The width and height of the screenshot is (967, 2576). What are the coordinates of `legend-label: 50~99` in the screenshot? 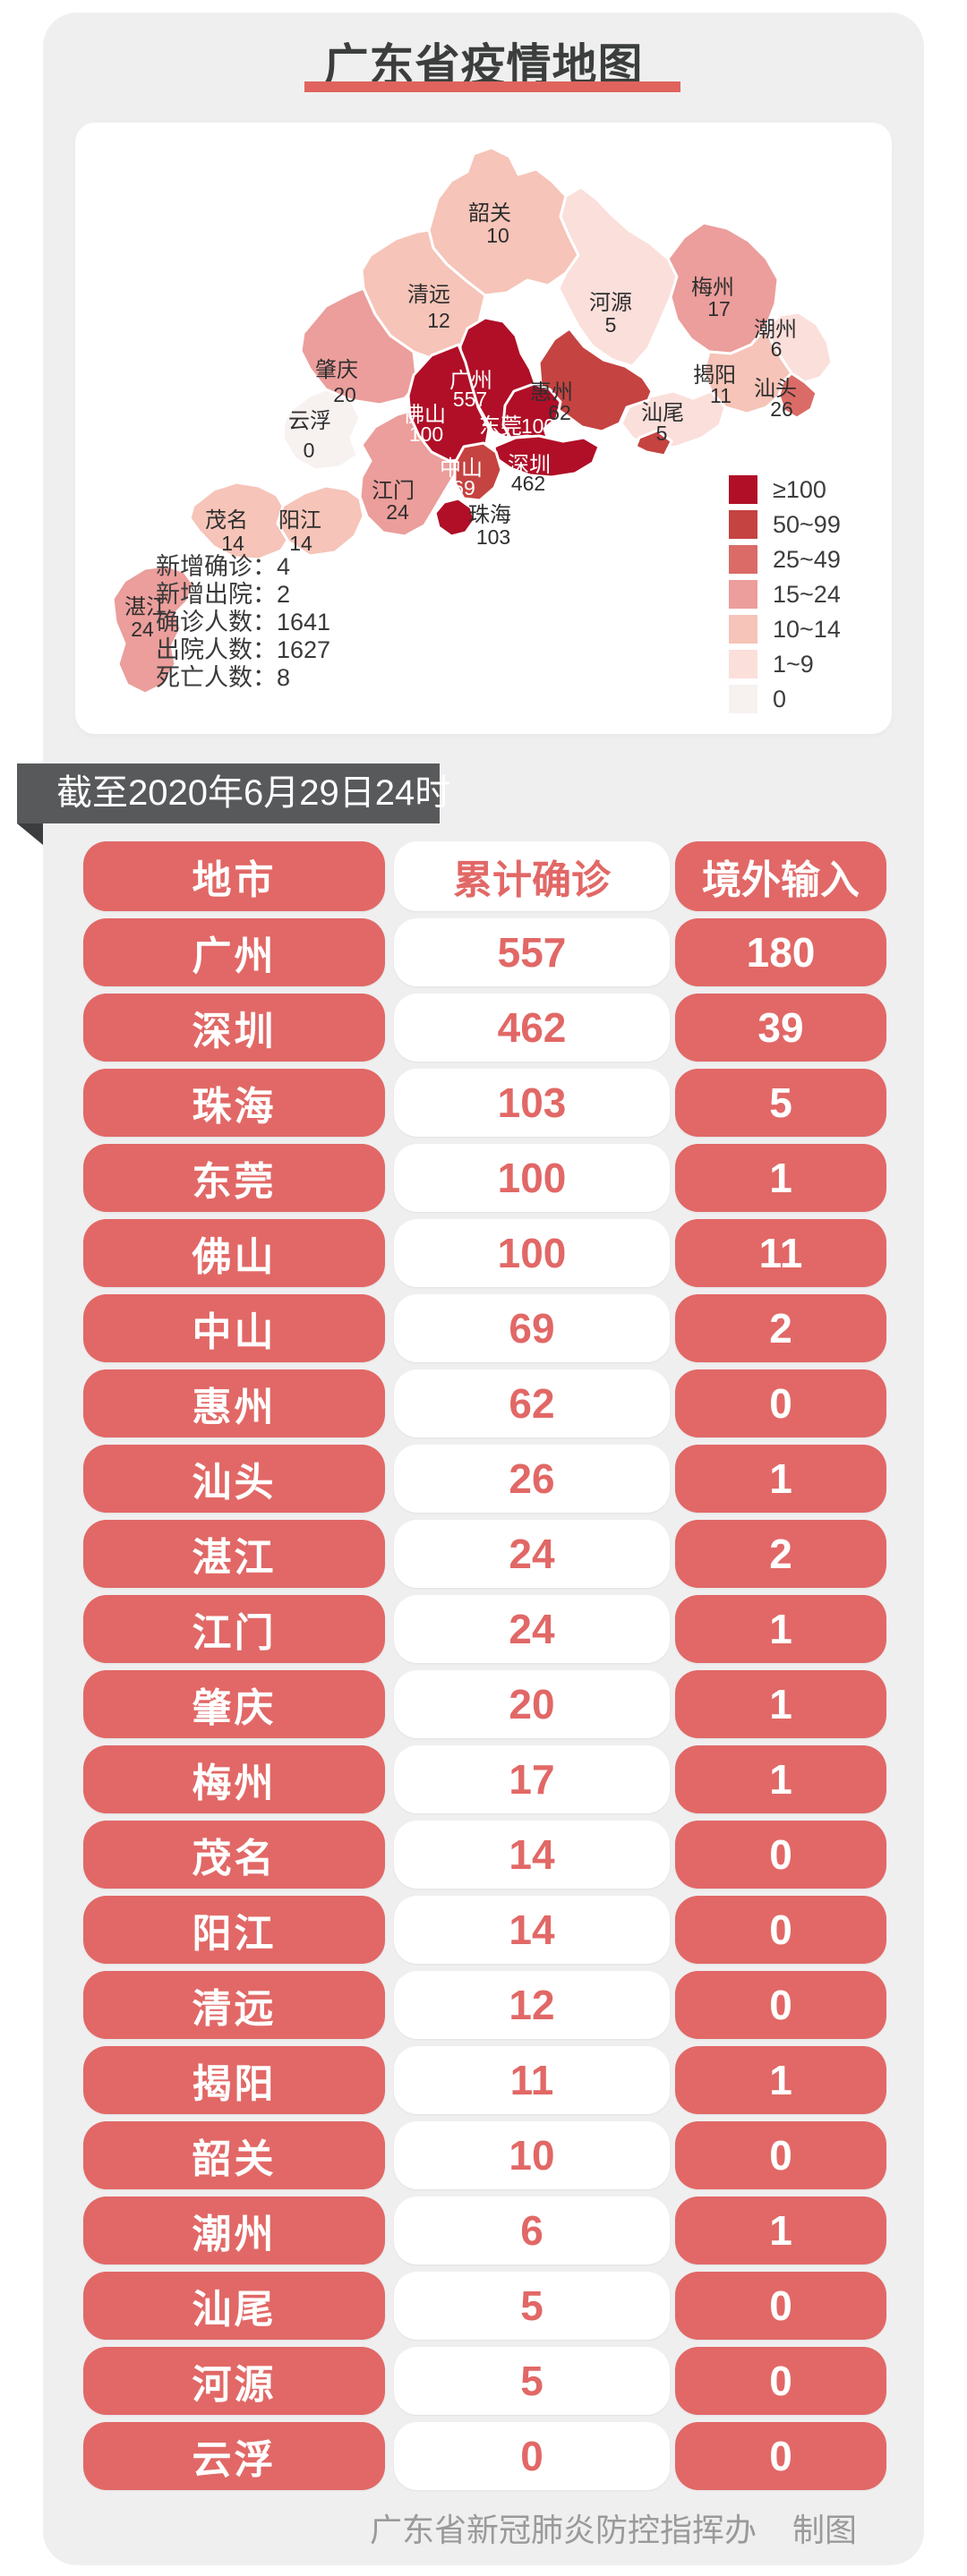 It's located at (807, 524).